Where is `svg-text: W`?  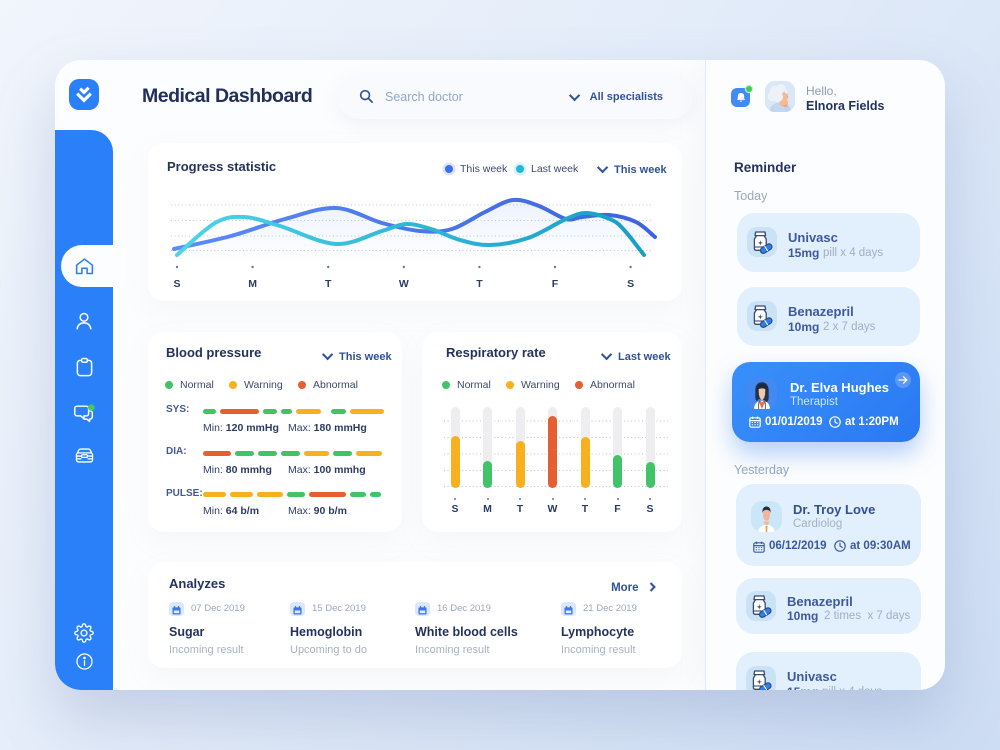
svg-text: W is located at coordinates (404, 284).